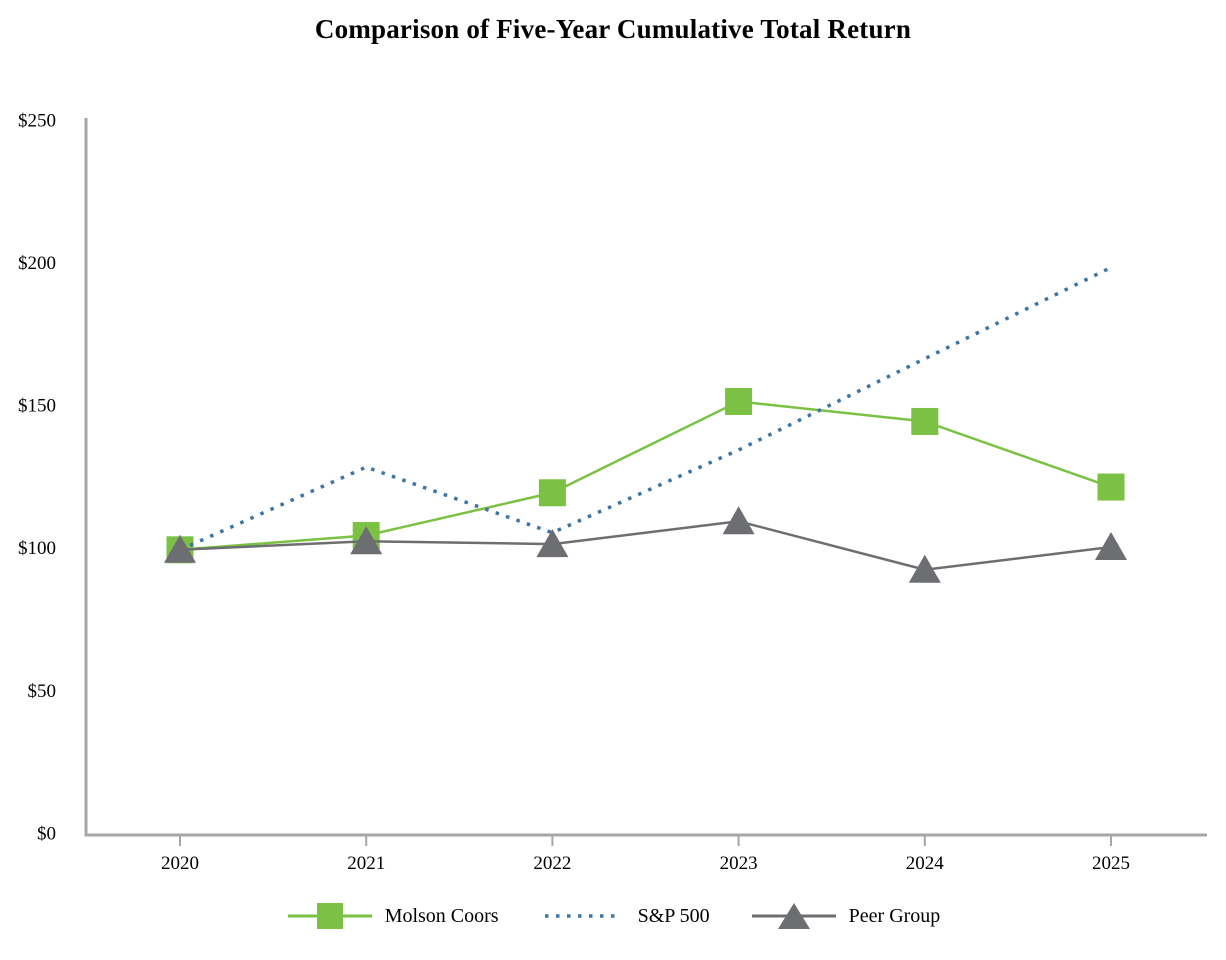  Describe the element at coordinates (441, 915) in the screenshot. I see `legend-label-molson-coors: Molson Coors` at that location.